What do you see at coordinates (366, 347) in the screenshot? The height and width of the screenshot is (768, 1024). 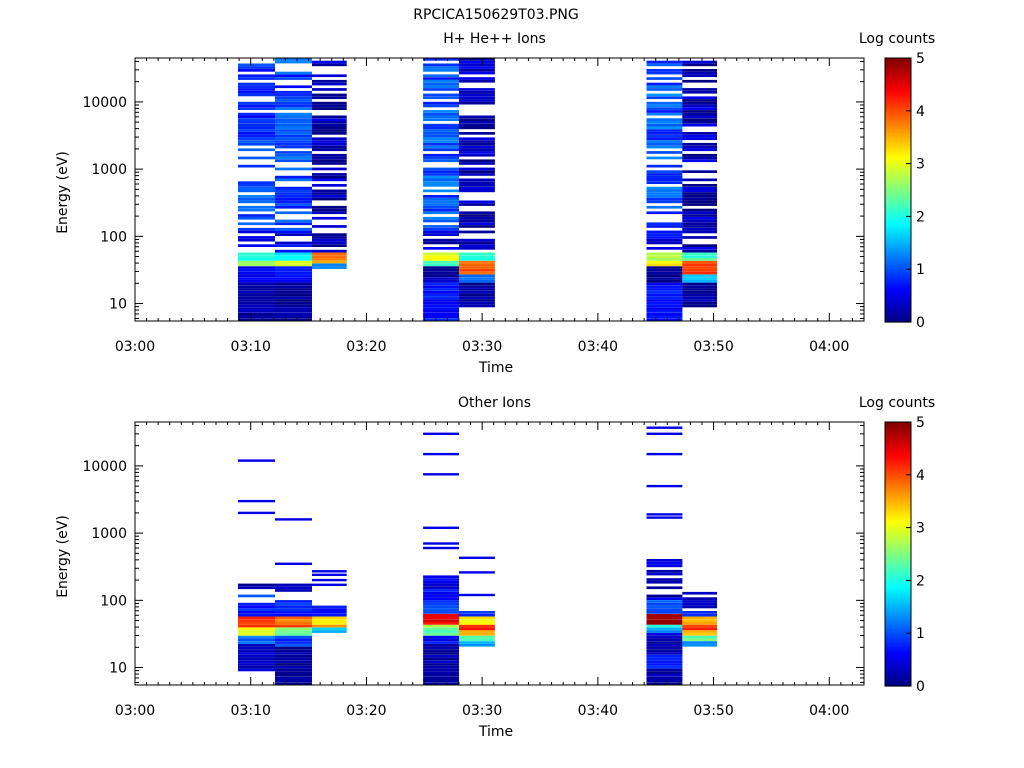 I see `x-tick-label: 03:20` at bounding box center [366, 347].